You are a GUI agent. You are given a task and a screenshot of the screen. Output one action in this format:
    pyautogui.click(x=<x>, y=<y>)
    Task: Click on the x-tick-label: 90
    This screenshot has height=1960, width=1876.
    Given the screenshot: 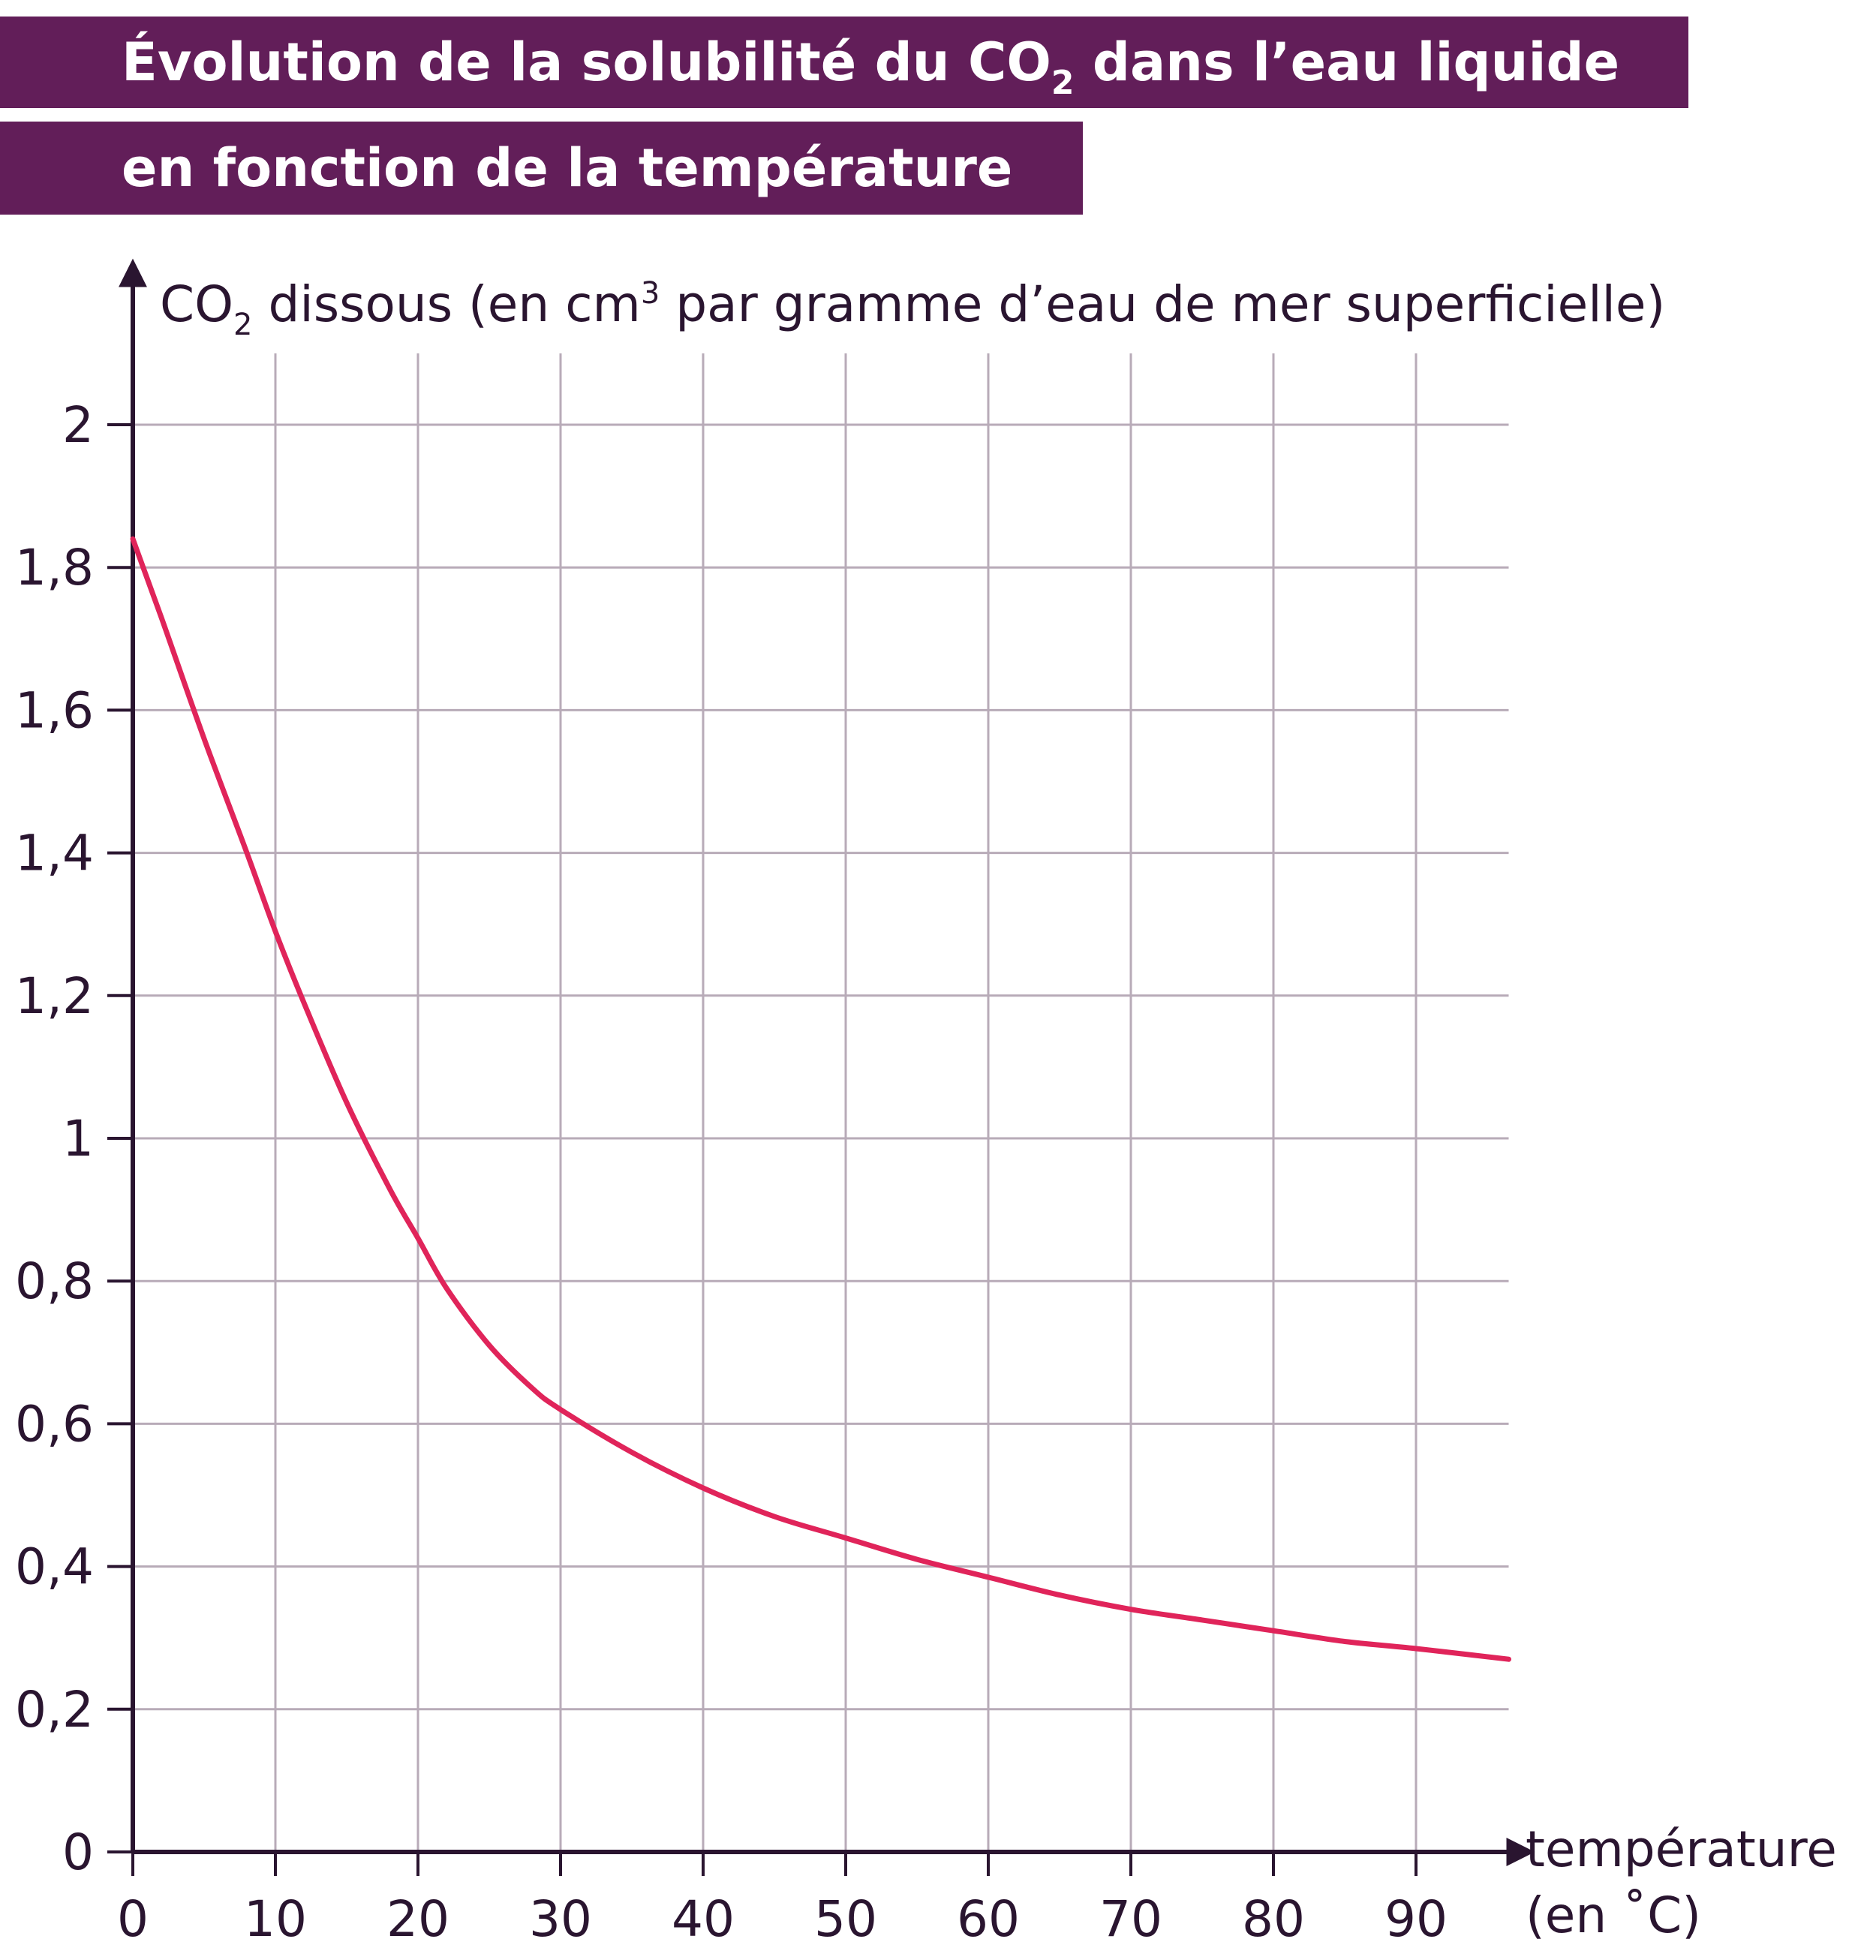 What is the action you would take?
    pyautogui.click(x=1416, y=1919)
    